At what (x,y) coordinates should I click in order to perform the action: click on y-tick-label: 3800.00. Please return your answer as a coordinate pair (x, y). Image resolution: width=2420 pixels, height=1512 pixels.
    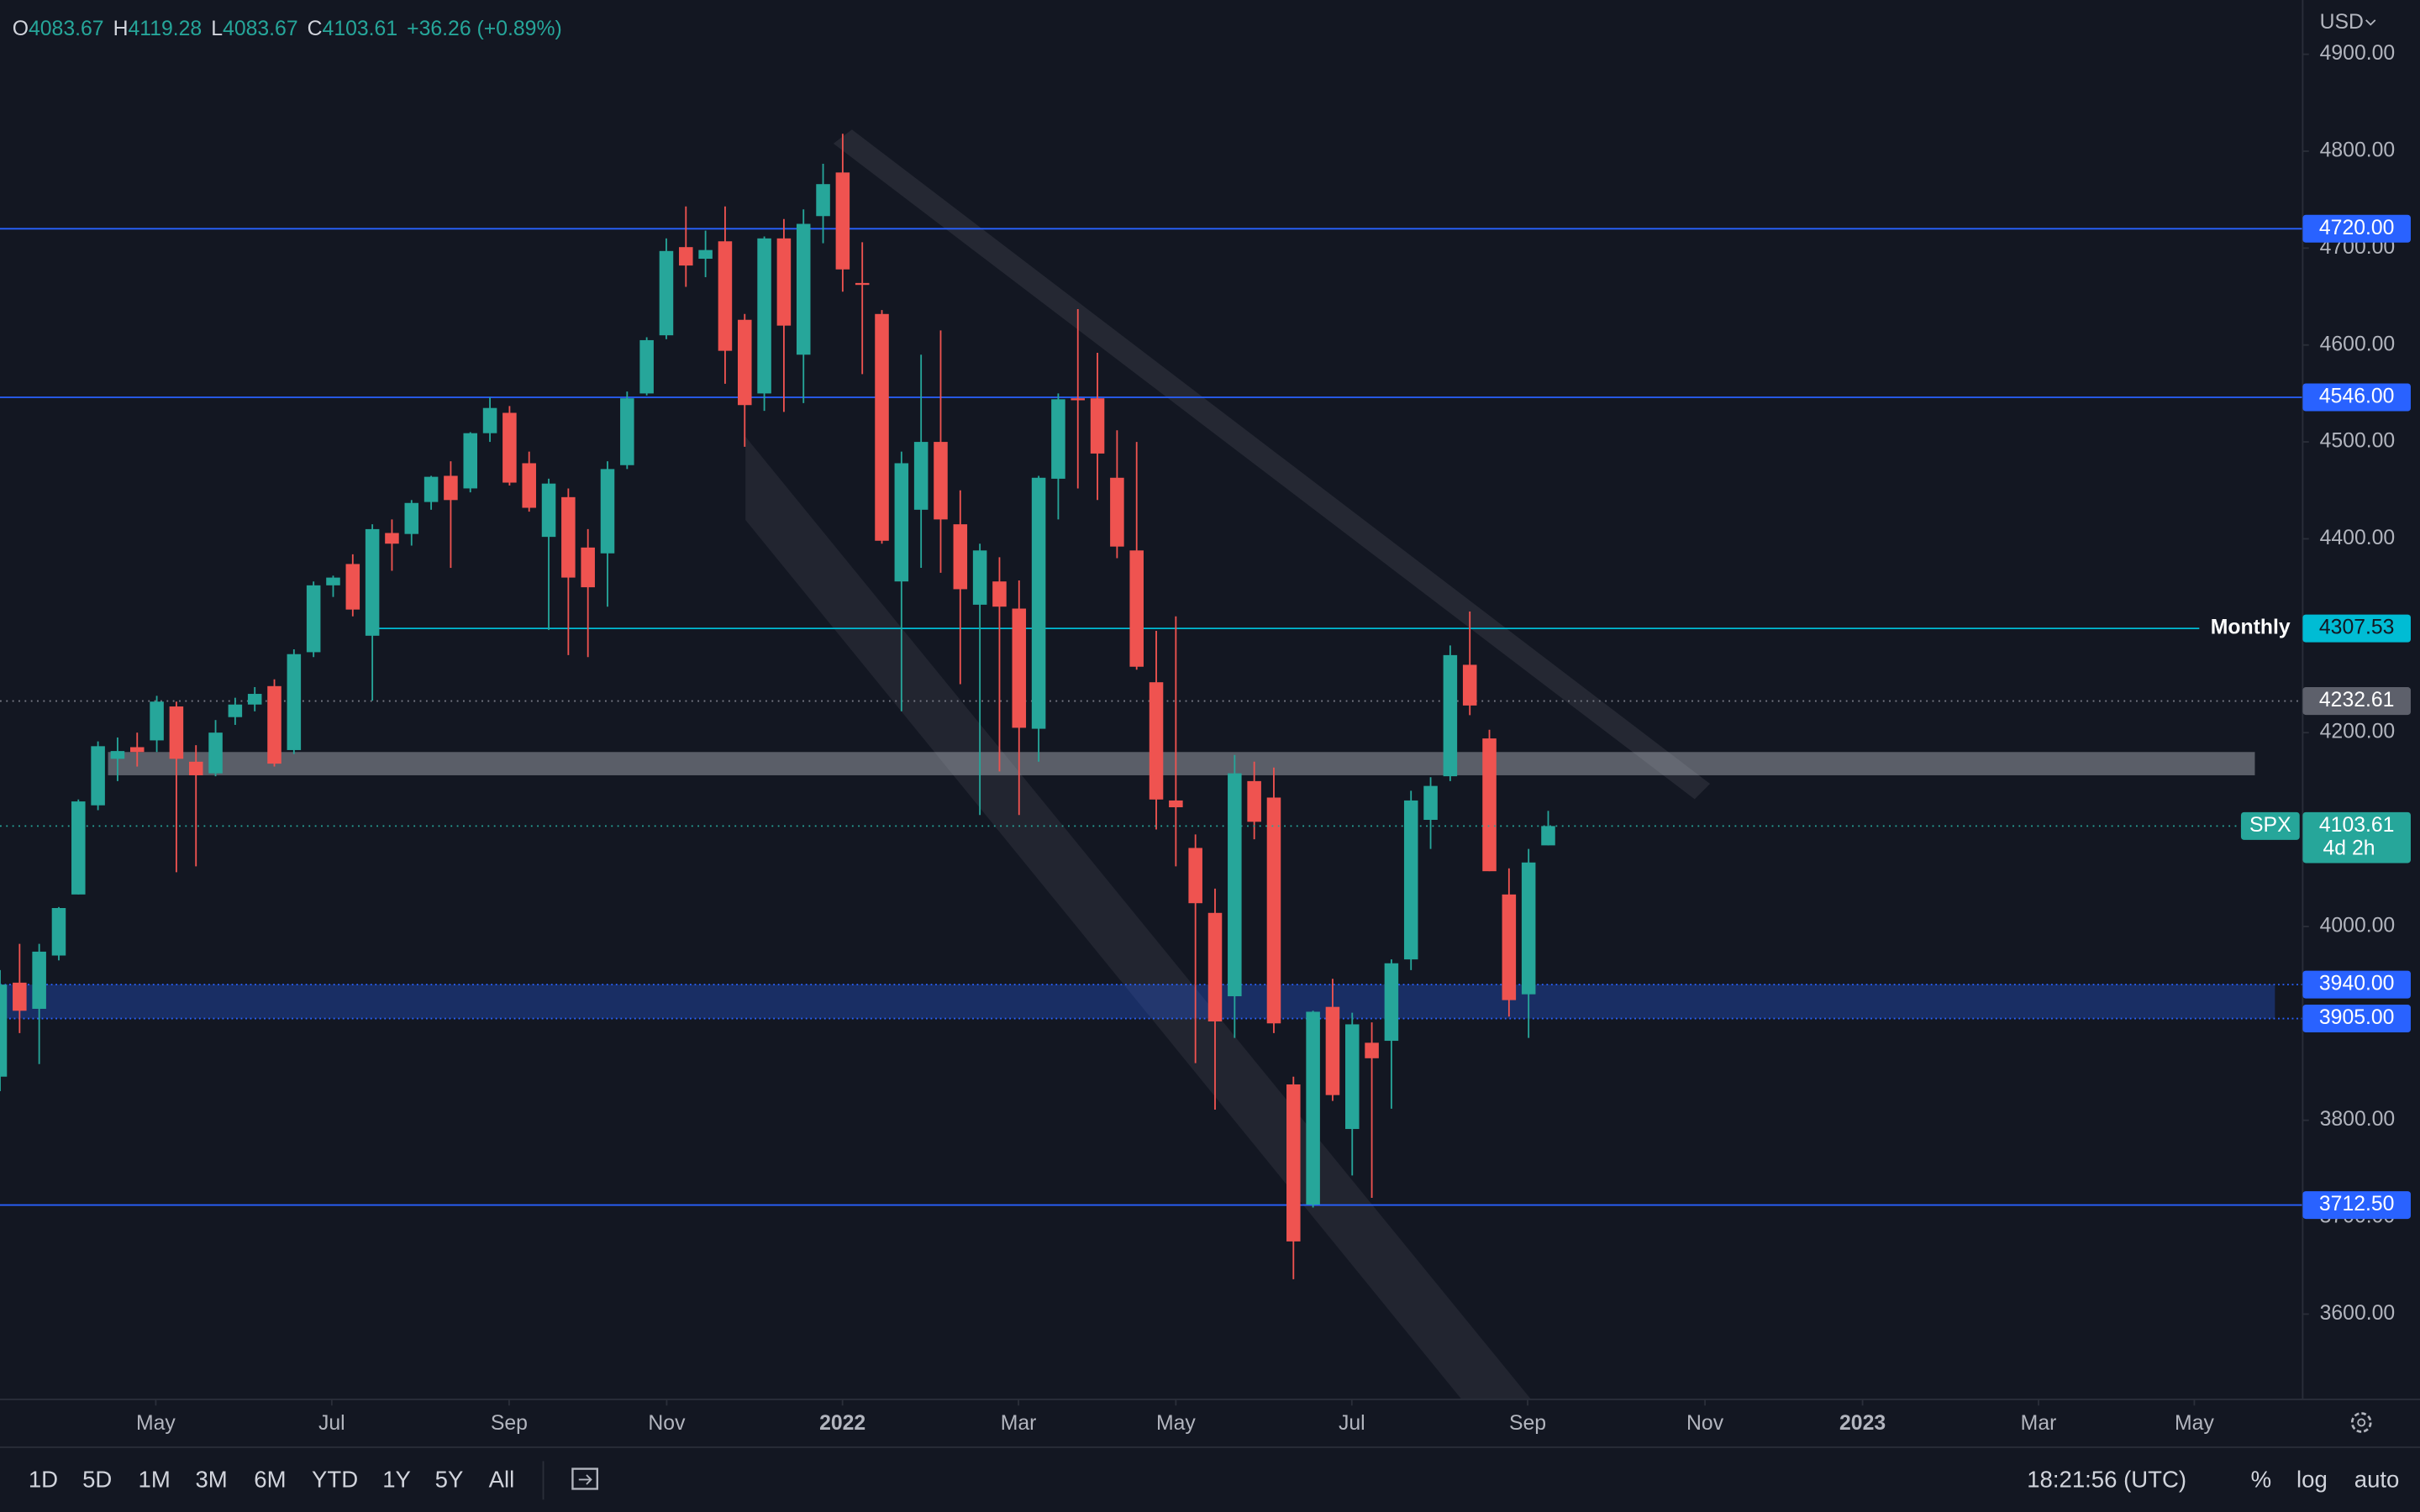
    Looking at the image, I should click on (2358, 1119).